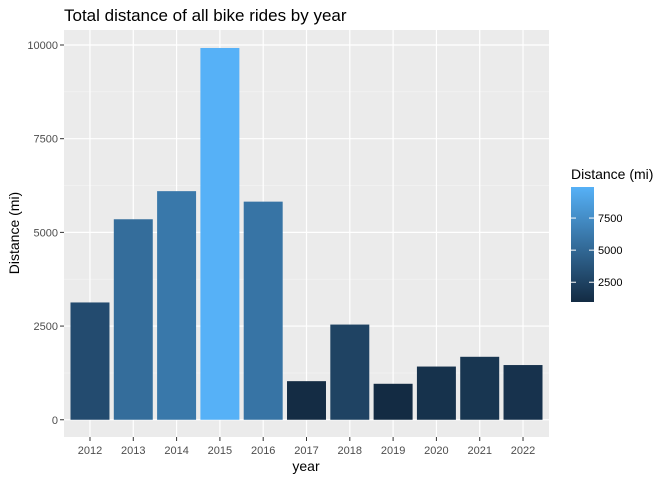 Image resolution: width=672 pixels, height=480 pixels. What do you see at coordinates (42, 46) in the screenshot?
I see `y-tick-label: 10000` at bounding box center [42, 46].